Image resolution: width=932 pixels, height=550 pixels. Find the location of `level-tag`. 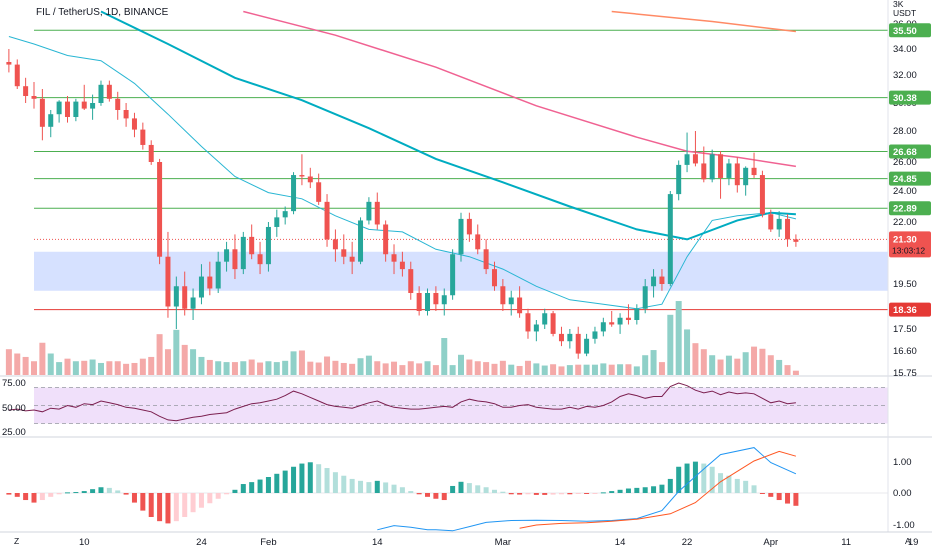

level-tag is located at coordinates (910, 151).